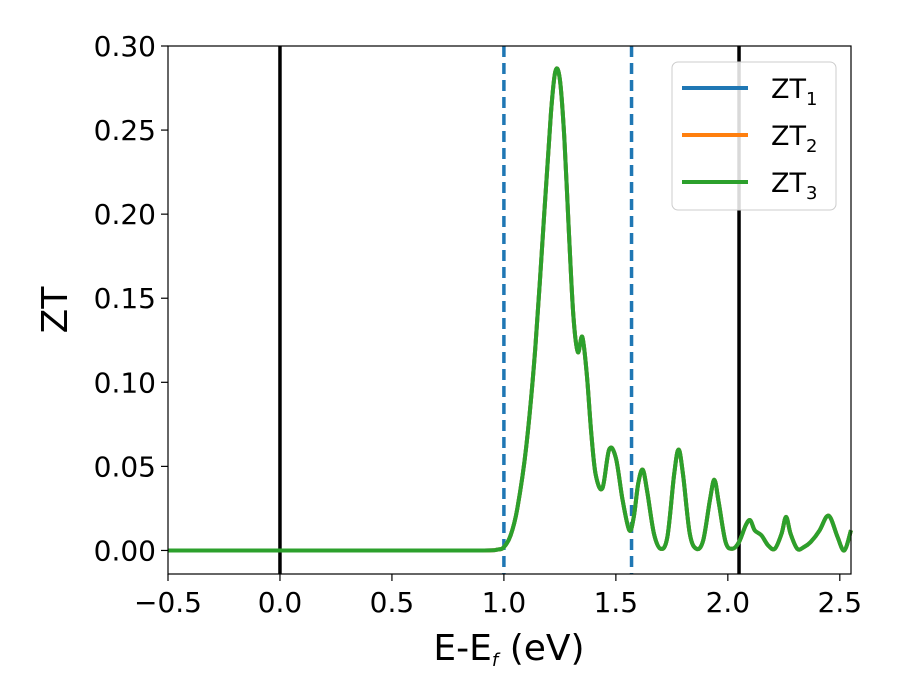  I want to click on y-tick-label: 0.25, so click(125, 130).